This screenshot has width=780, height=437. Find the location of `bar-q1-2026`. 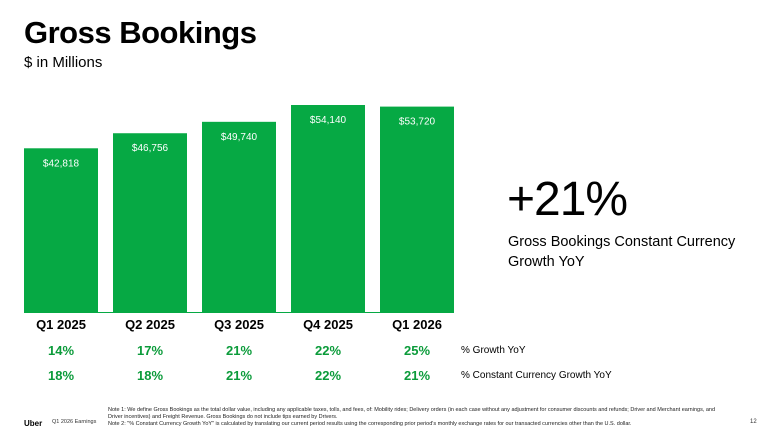

bar-q1-2026 is located at coordinates (417, 209).